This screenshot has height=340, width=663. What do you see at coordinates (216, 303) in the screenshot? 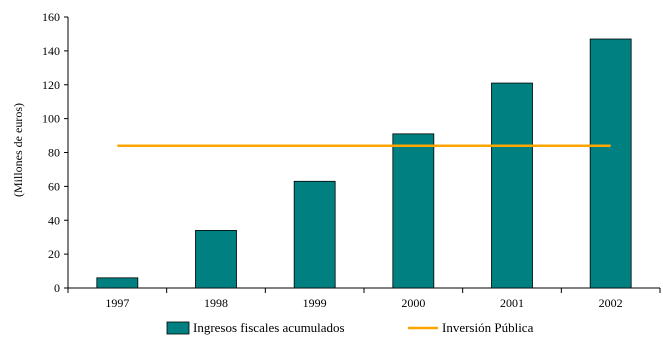
I see `x-tick-label: 1998` at bounding box center [216, 303].